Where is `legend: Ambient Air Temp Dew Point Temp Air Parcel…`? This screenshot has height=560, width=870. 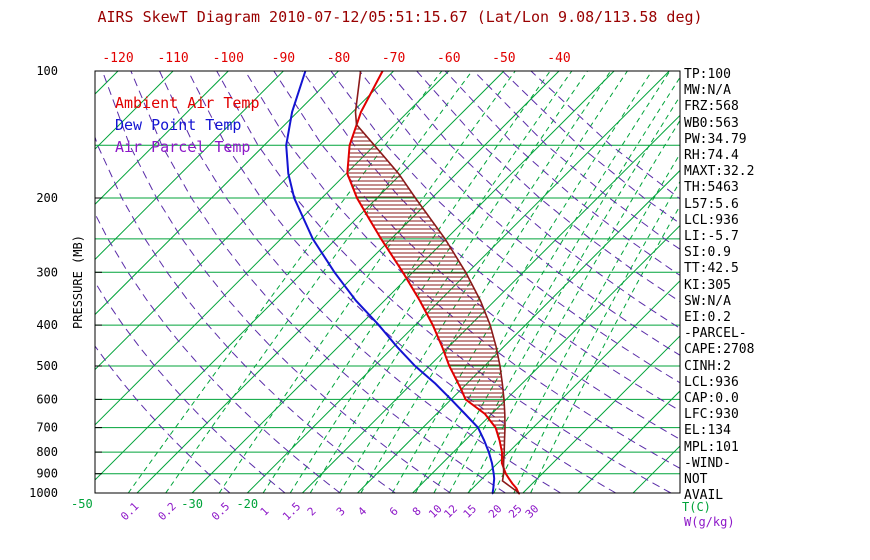
legend: Ambient Air Temp Dew Point Temp Air Parcel… is located at coordinates (187, 125).